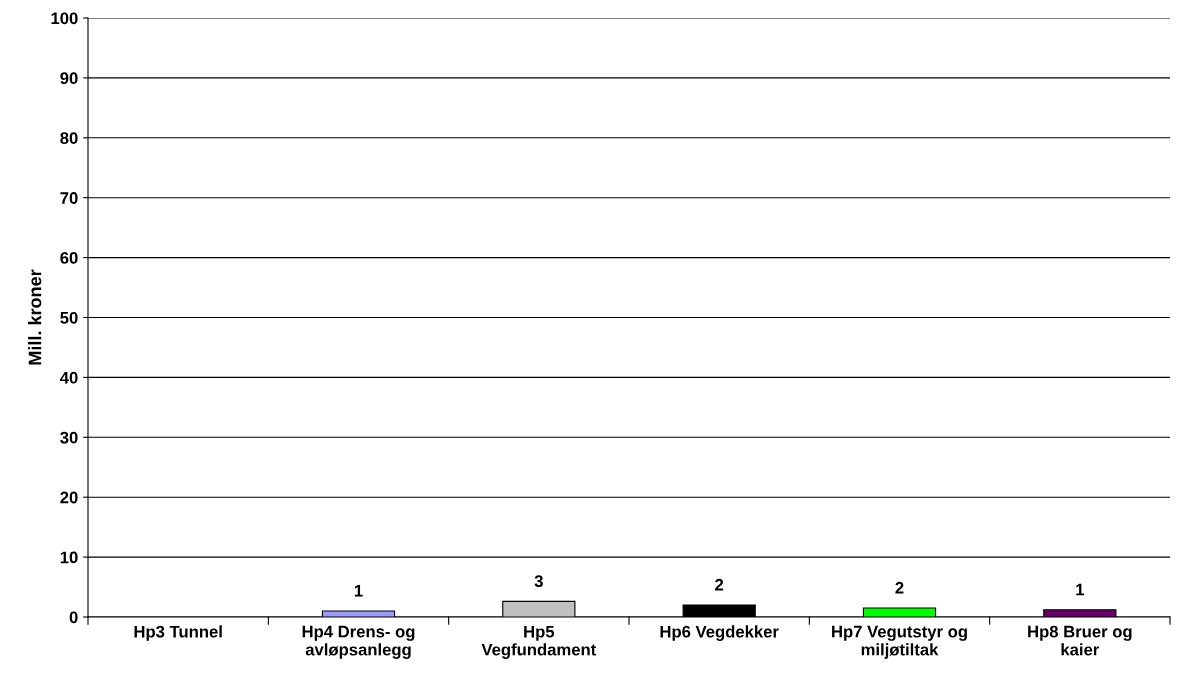 The height and width of the screenshot is (679, 1192). What do you see at coordinates (69, 138) in the screenshot?
I see `y-tick-label: 80` at bounding box center [69, 138].